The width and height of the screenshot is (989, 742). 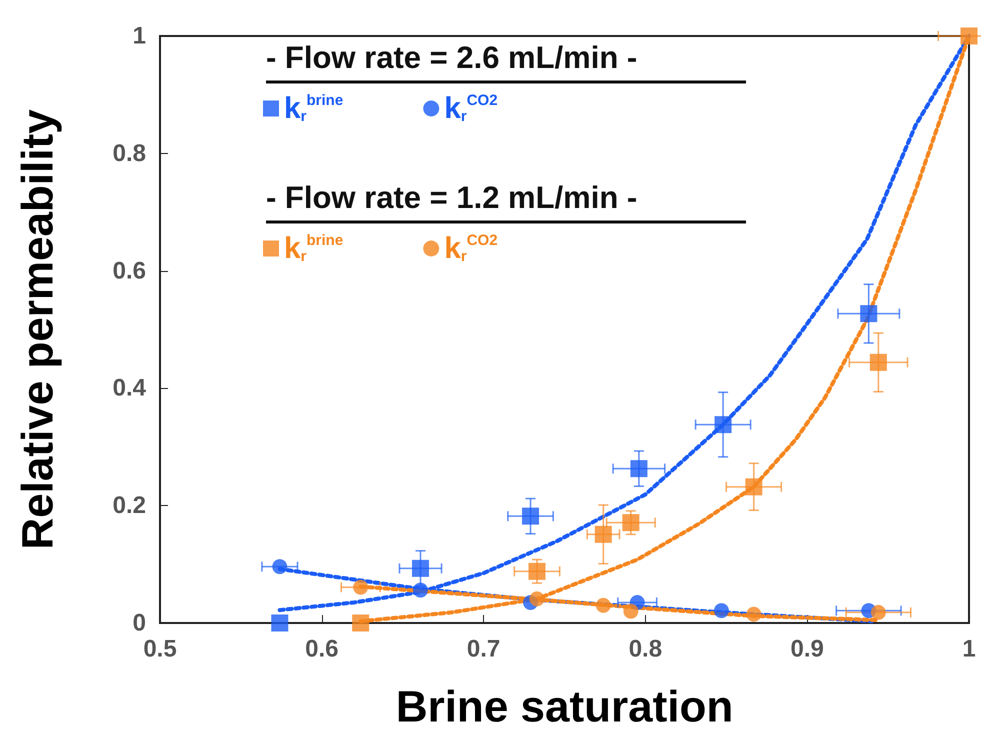 I want to click on y-tick-label: 0.6, so click(x=129, y=270).